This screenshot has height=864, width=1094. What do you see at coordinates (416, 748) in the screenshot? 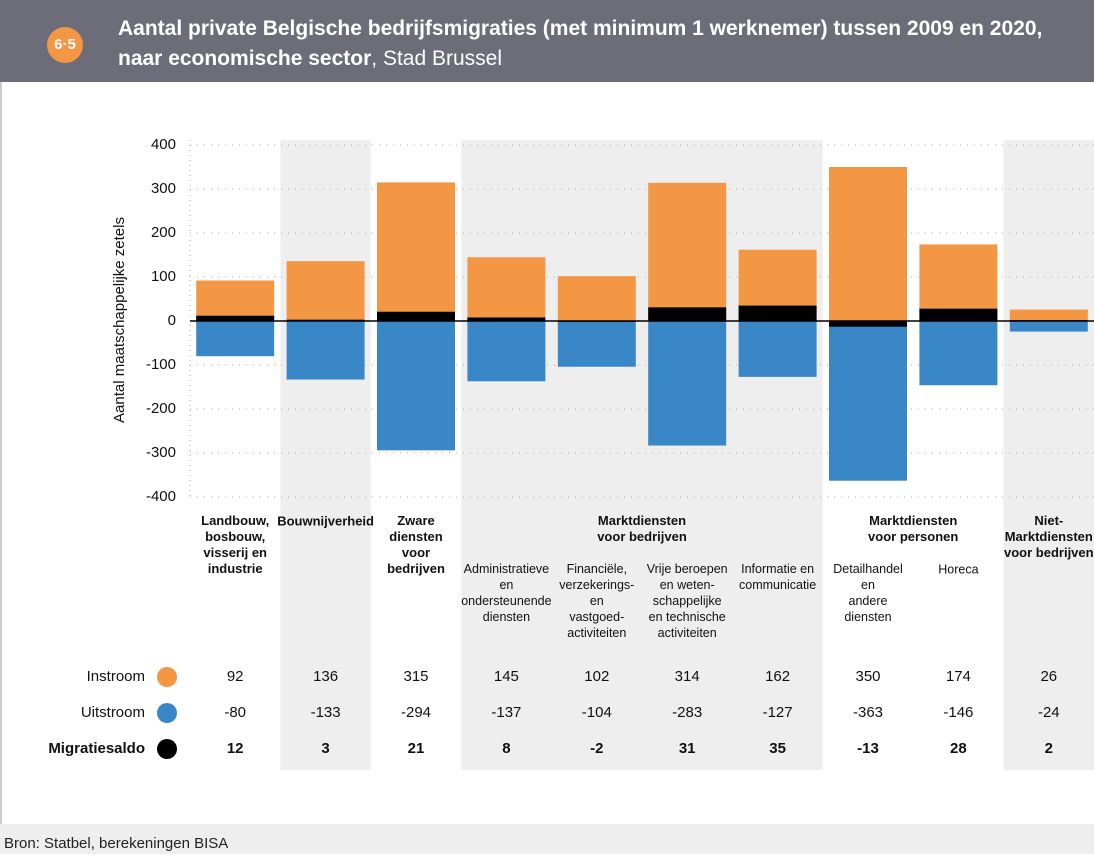
I see `table-value: 21` at bounding box center [416, 748].